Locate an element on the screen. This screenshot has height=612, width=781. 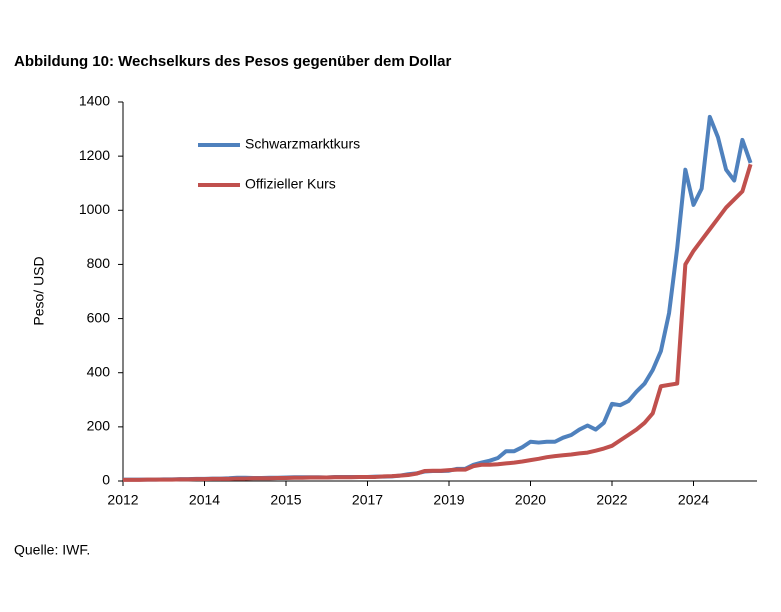
legend-label: Offizieller Kurs is located at coordinates (290, 184).